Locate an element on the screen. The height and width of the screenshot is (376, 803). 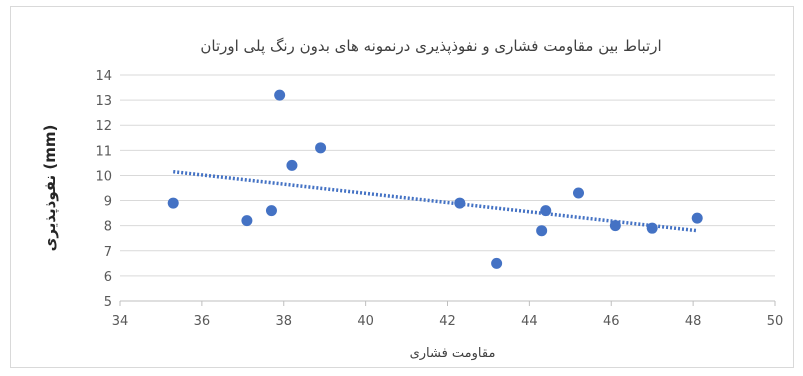
y-tick-label: 10 is located at coordinates (103, 176).